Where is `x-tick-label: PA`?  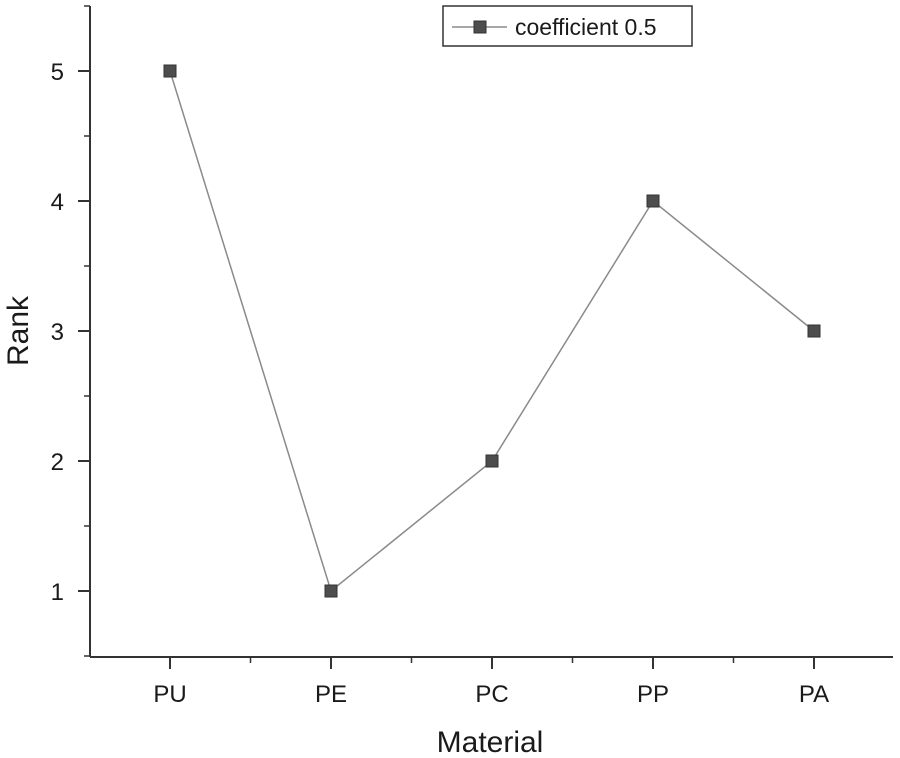 x-tick-label: PA is located at coordinates (814, 694).